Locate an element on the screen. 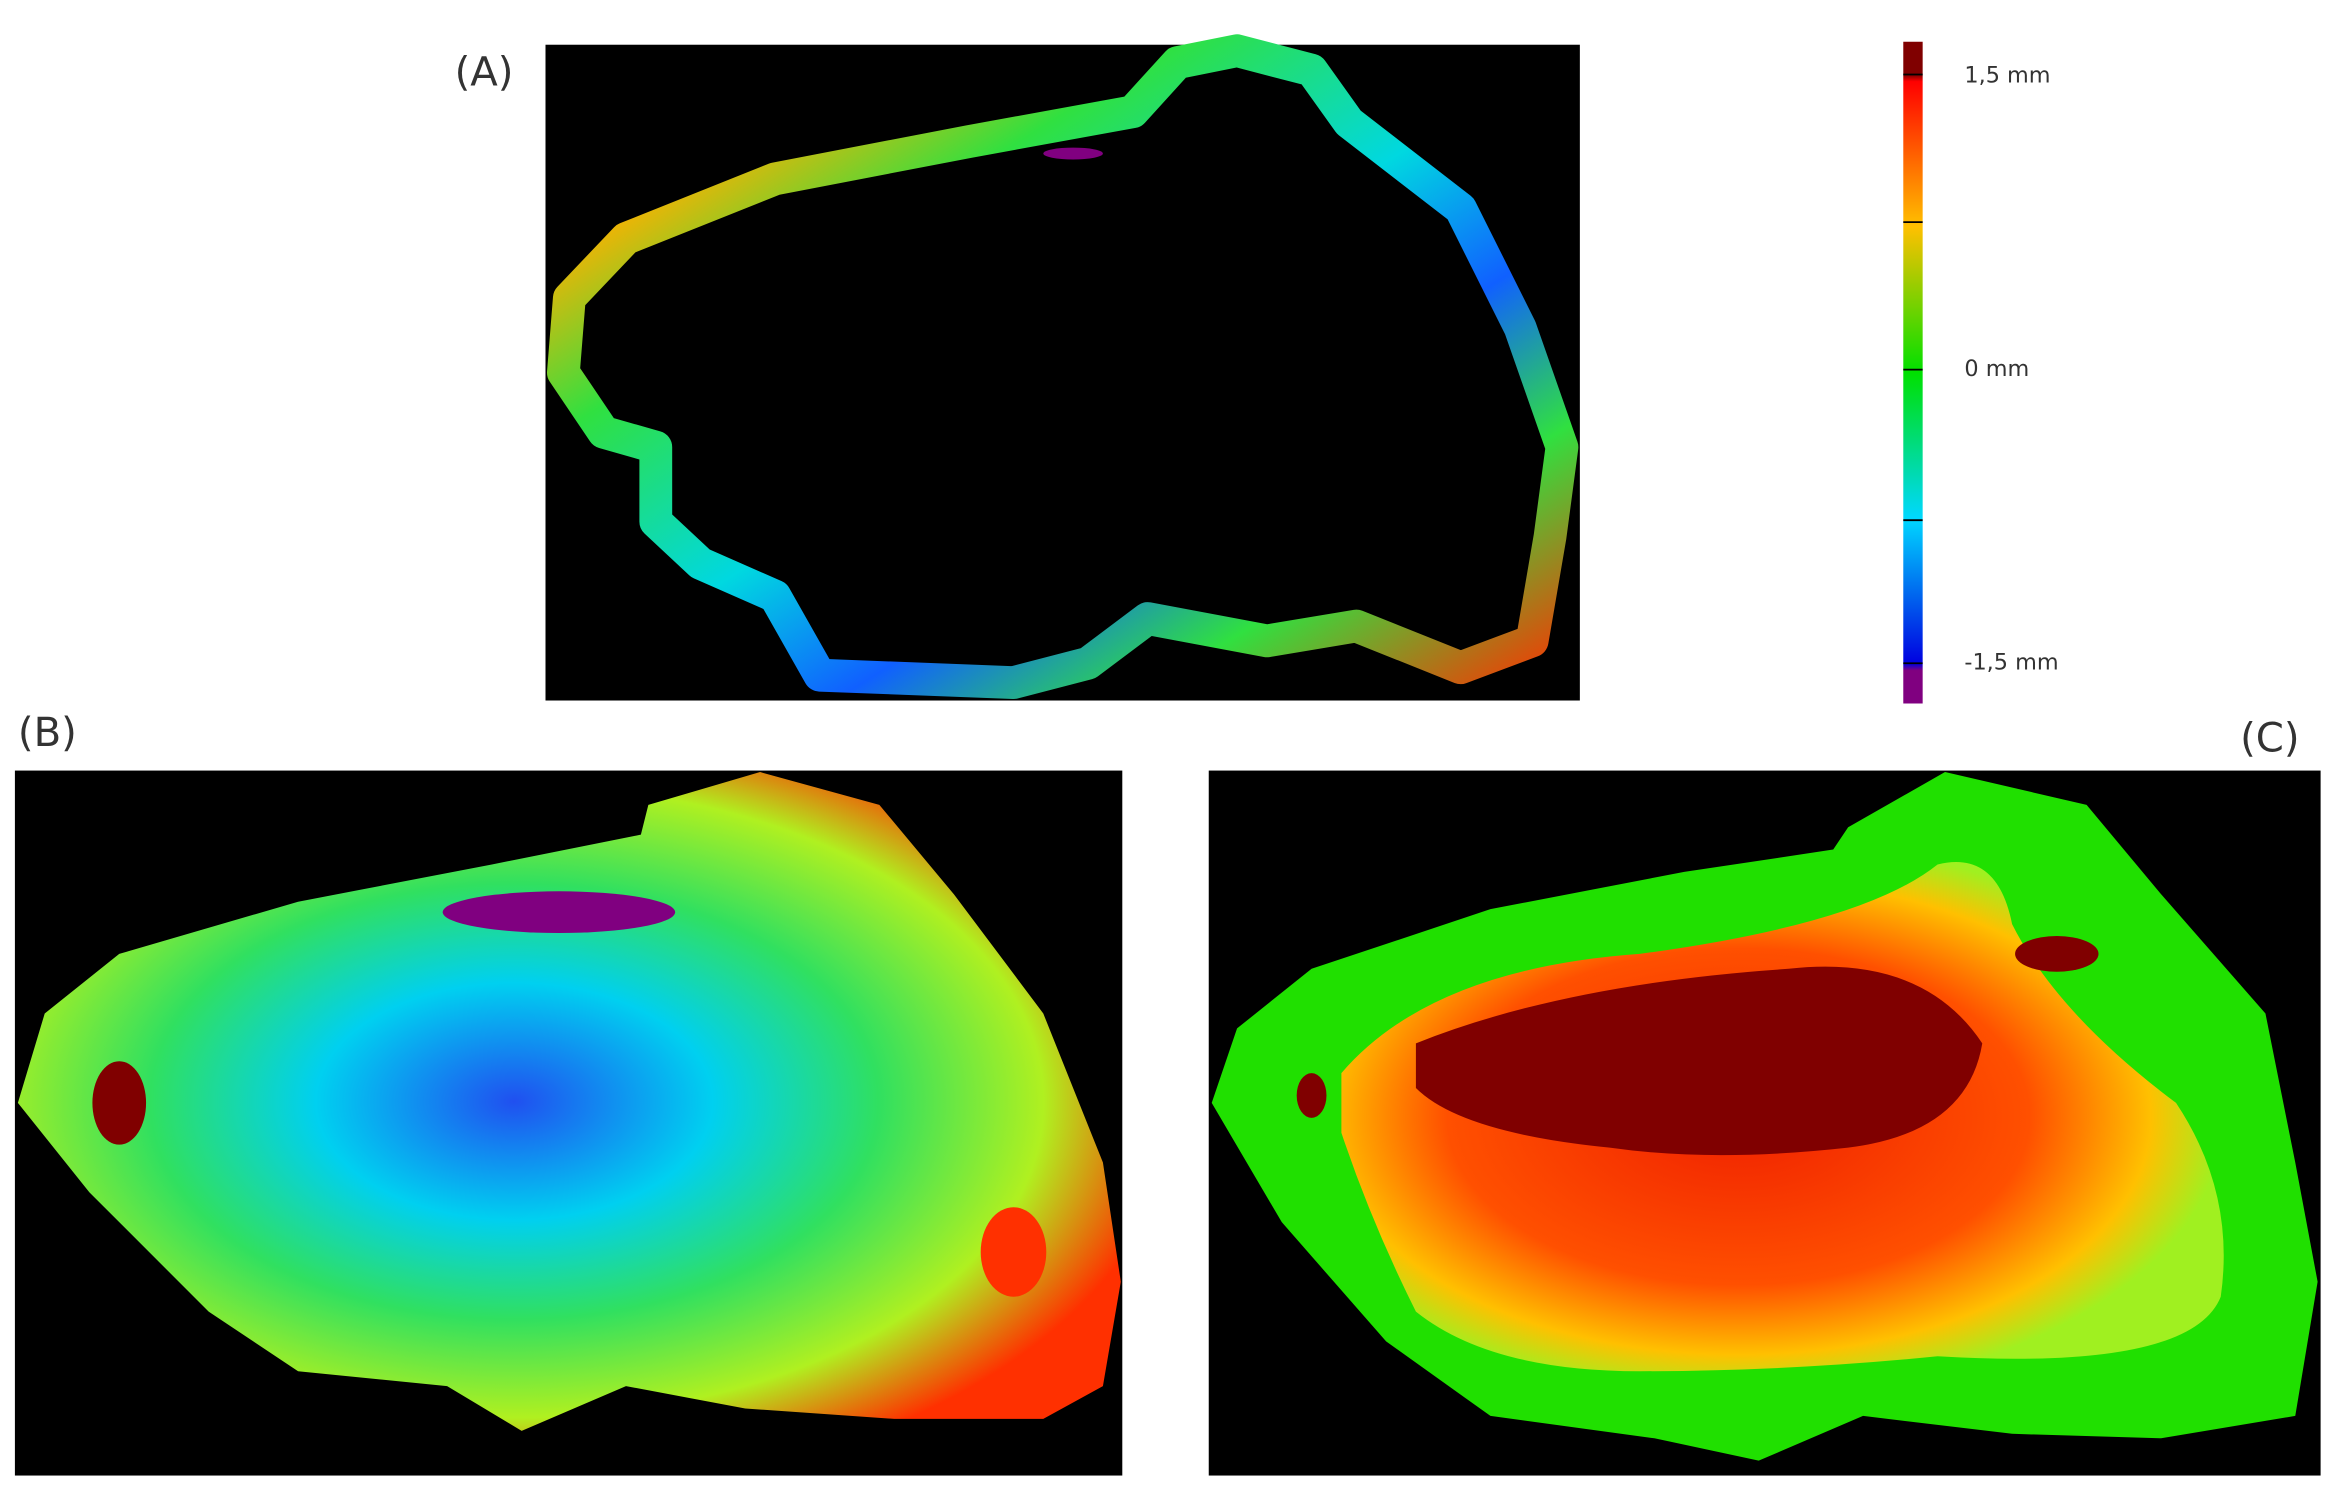 Image resolution: width=2337 pixels, height=1500 pixels. panel-label: (B) is located at coordinates (47, 733).